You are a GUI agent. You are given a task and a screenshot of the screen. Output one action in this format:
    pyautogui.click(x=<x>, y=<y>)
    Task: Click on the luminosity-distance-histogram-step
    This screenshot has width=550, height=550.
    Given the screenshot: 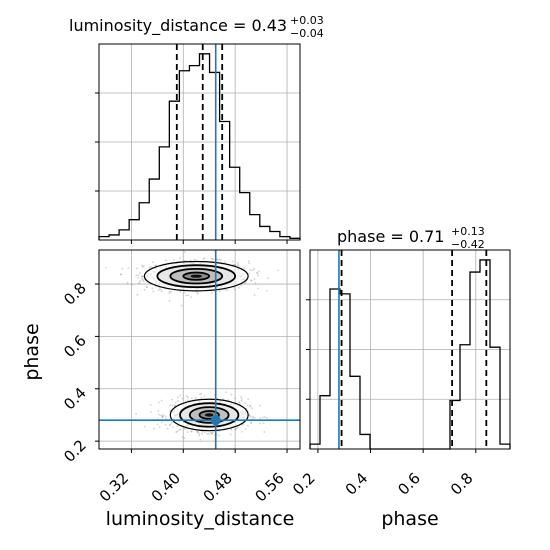 What is the action you would take?
    pyautogui.click(x=199, y=146)
    